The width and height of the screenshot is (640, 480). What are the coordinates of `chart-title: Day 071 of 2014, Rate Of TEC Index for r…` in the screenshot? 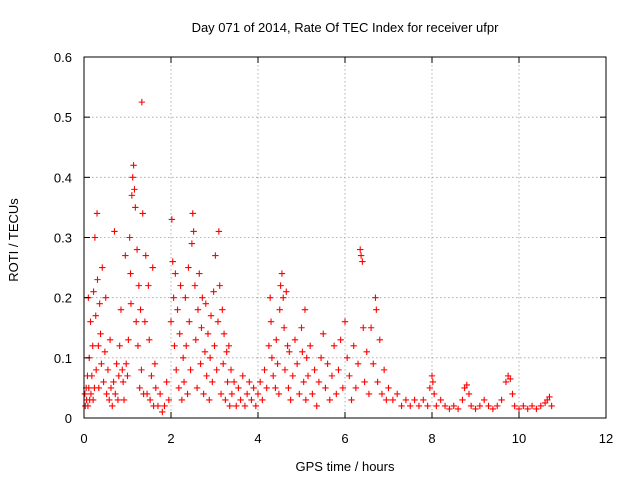 It's located at (346, 27).